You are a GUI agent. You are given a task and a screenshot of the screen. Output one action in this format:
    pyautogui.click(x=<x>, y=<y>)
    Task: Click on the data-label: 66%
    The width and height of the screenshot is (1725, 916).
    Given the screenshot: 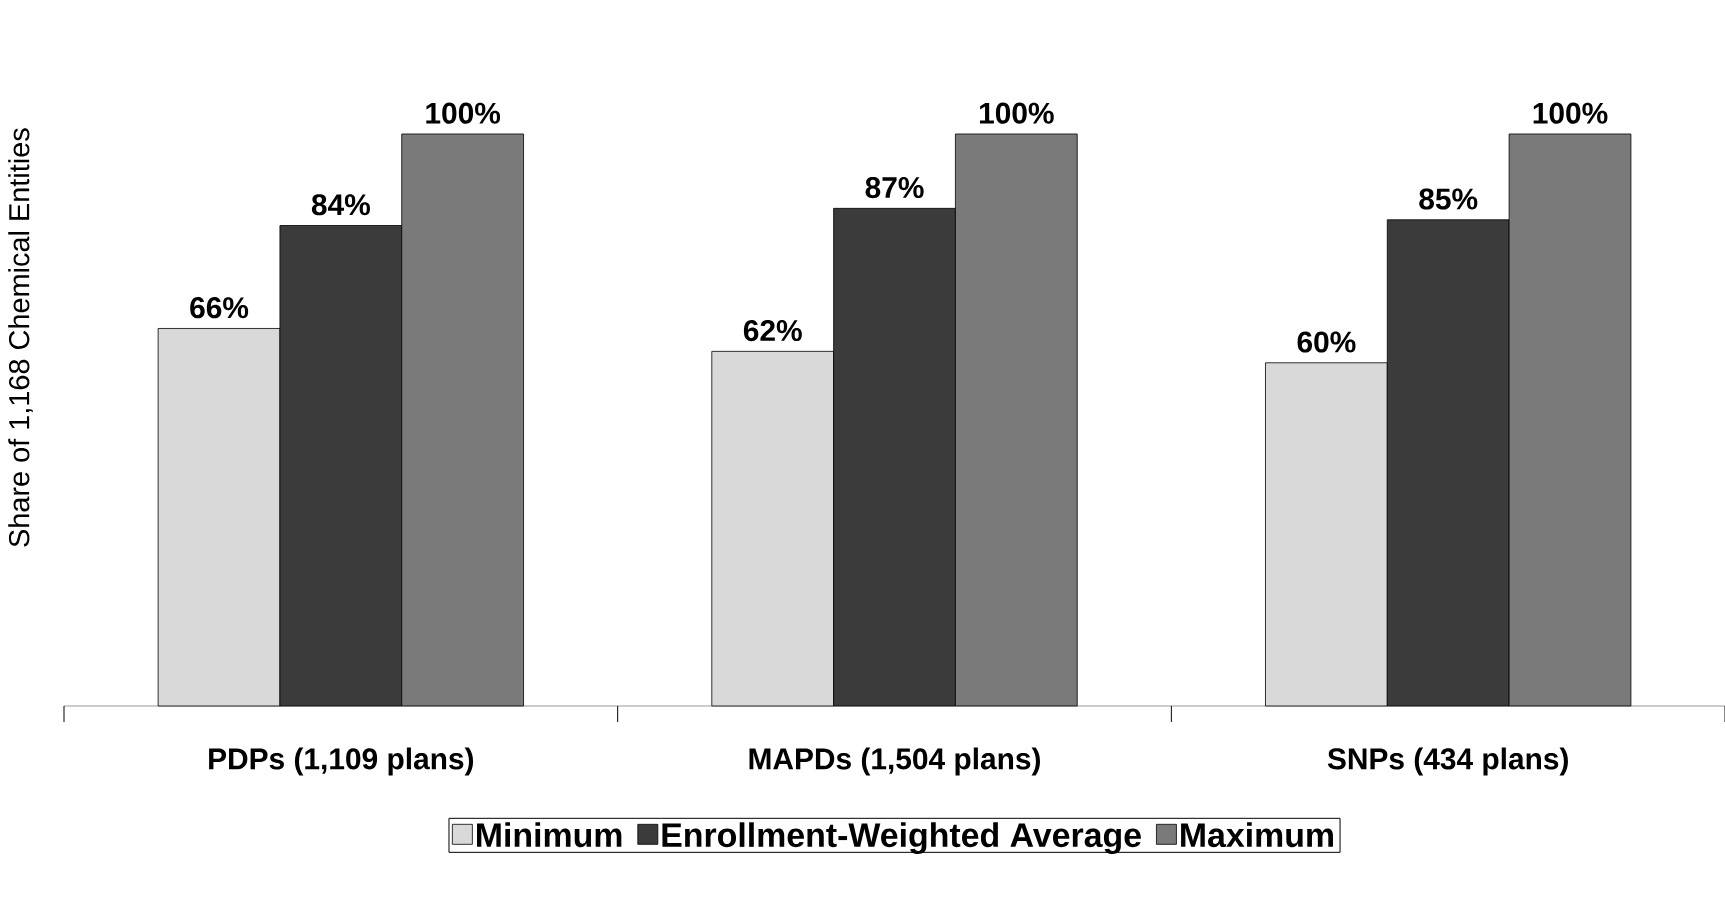 What is the action you would take?
    pyautogui.click(x=219, y=308)
    